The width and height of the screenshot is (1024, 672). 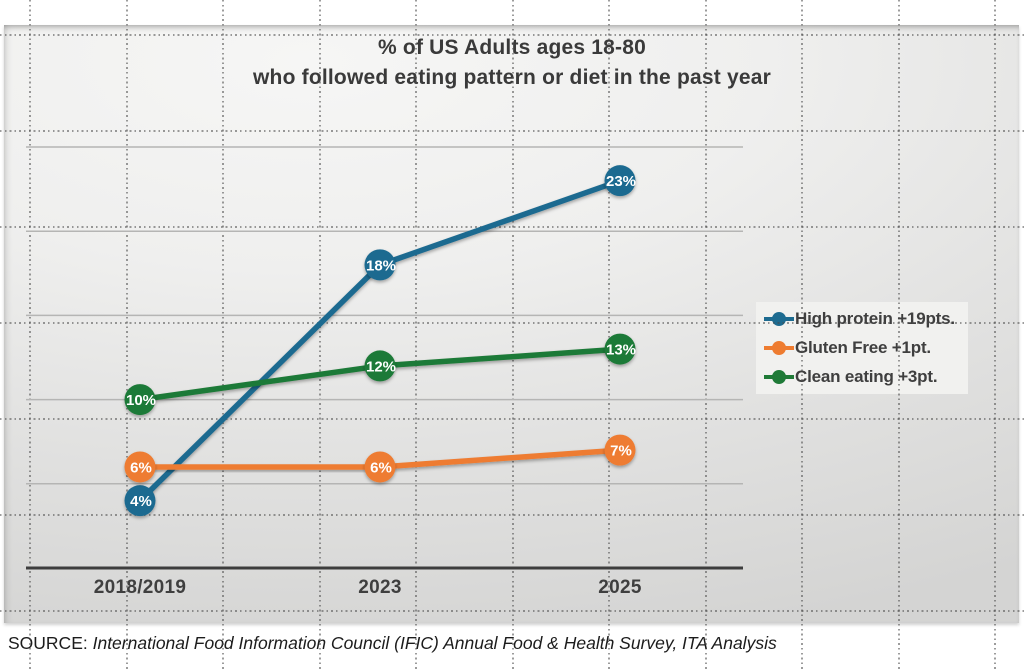 What do you see at coordinates (48, 643) in the screenshot?
I see `source-prefix: SOURCE:` at bounding box center [48, 643].